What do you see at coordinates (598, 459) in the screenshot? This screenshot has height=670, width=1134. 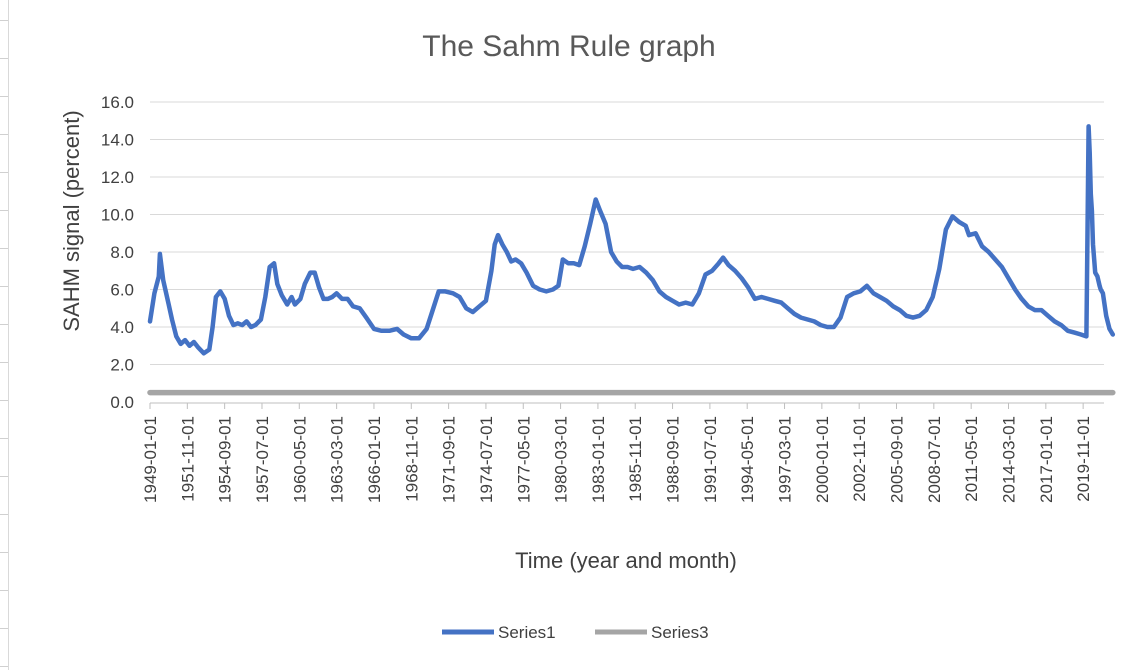 I see `x-tick-label: 1983-01-01` at bounding box center [598, 459].